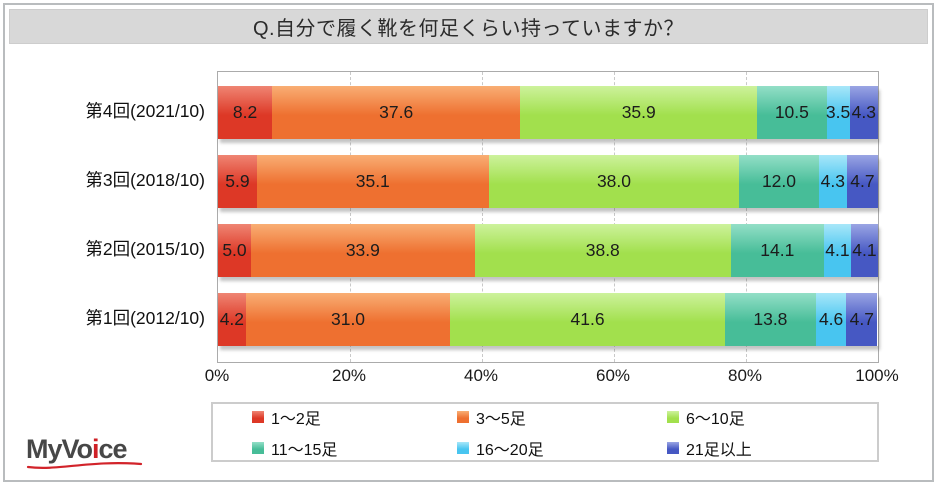  I want to click on category-label: 第3回(2018/10), so click(145, 180).